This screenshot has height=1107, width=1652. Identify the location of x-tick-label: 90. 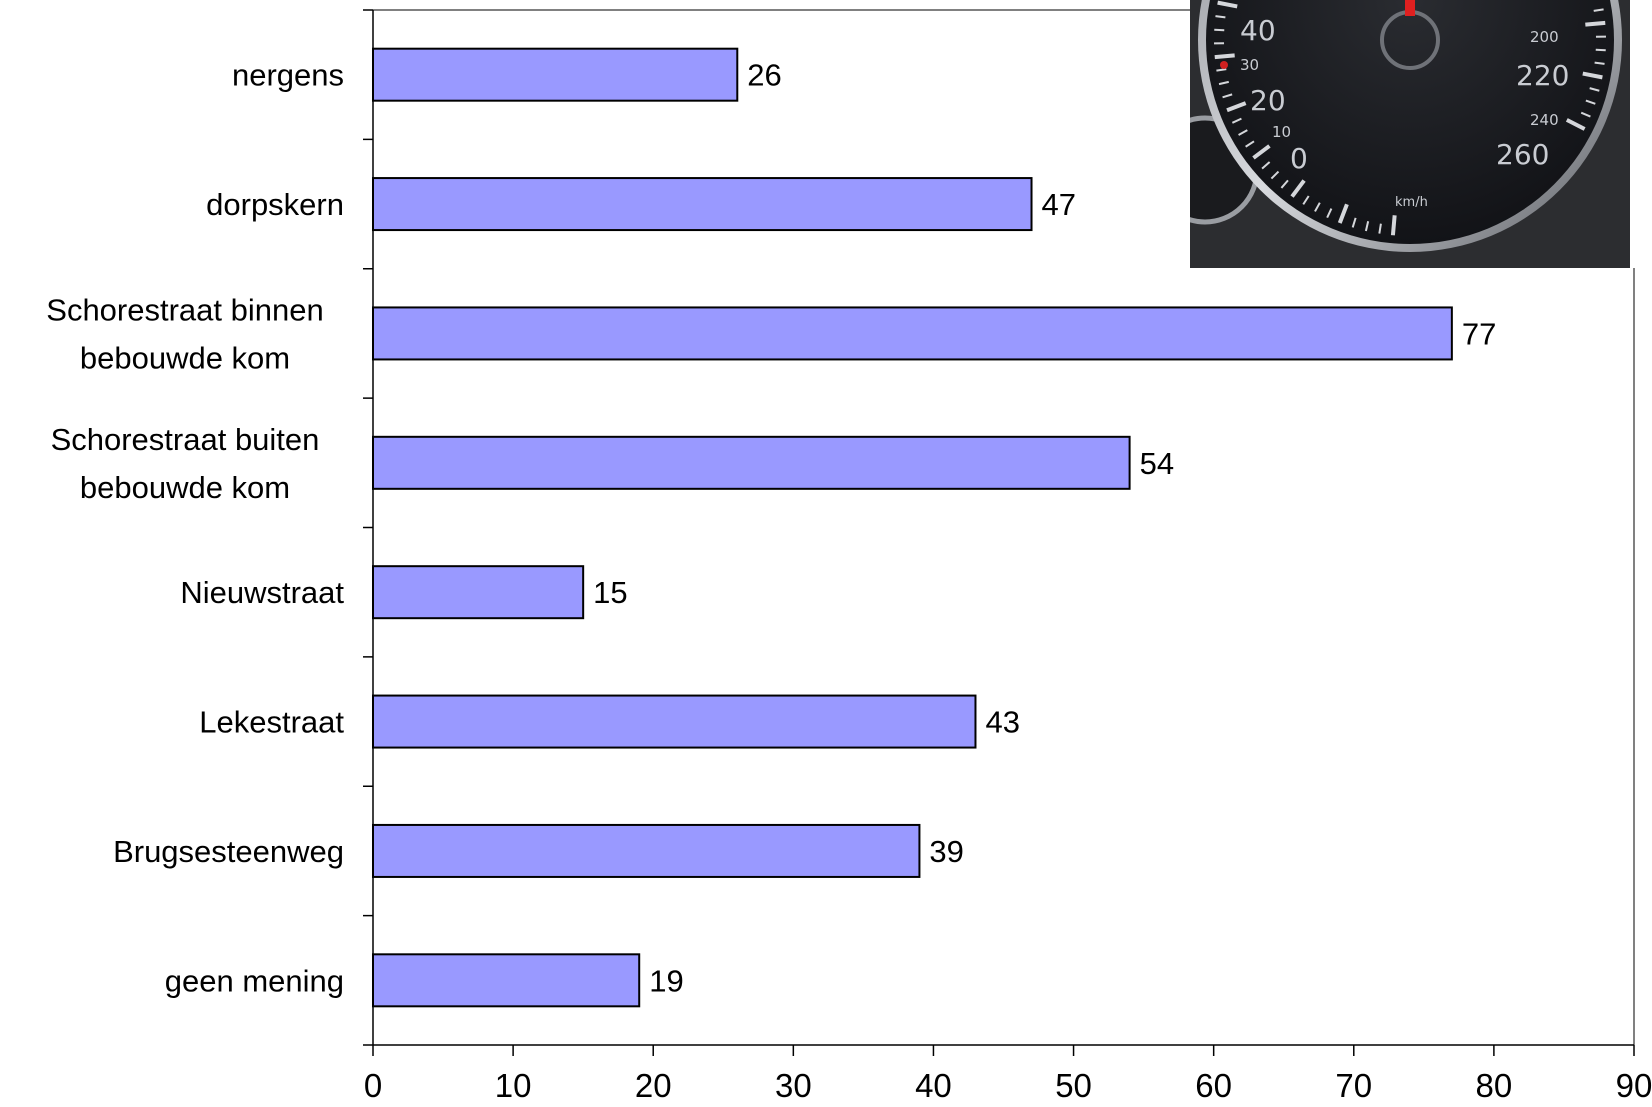
(1634, 1085).